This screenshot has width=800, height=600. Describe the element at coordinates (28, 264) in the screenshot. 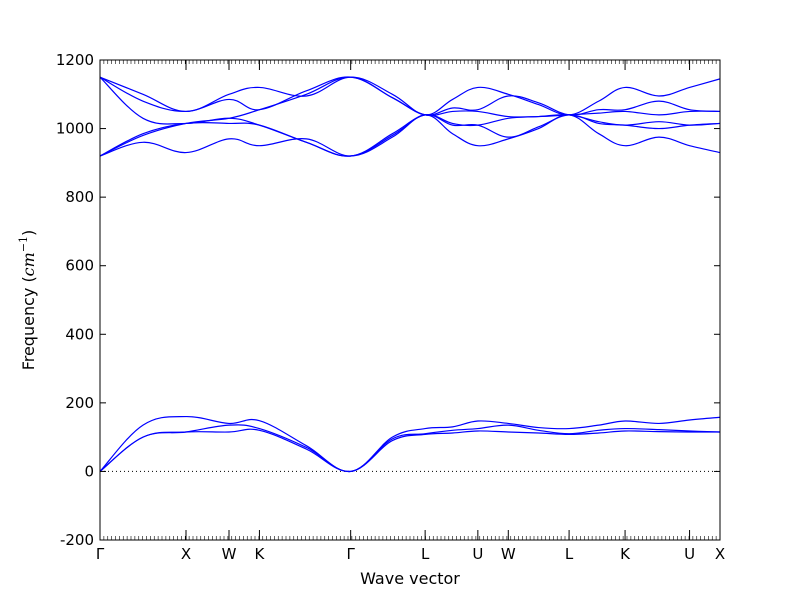

I see `y-axis-unit: cm` at that location.